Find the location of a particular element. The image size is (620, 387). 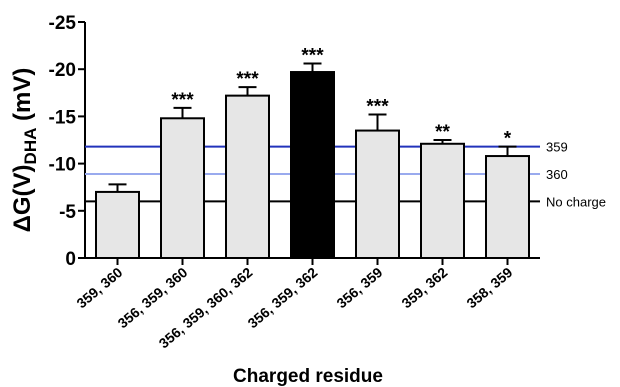

x-tick-label: 356, 359, 362 is located at coordinates (283, 297).